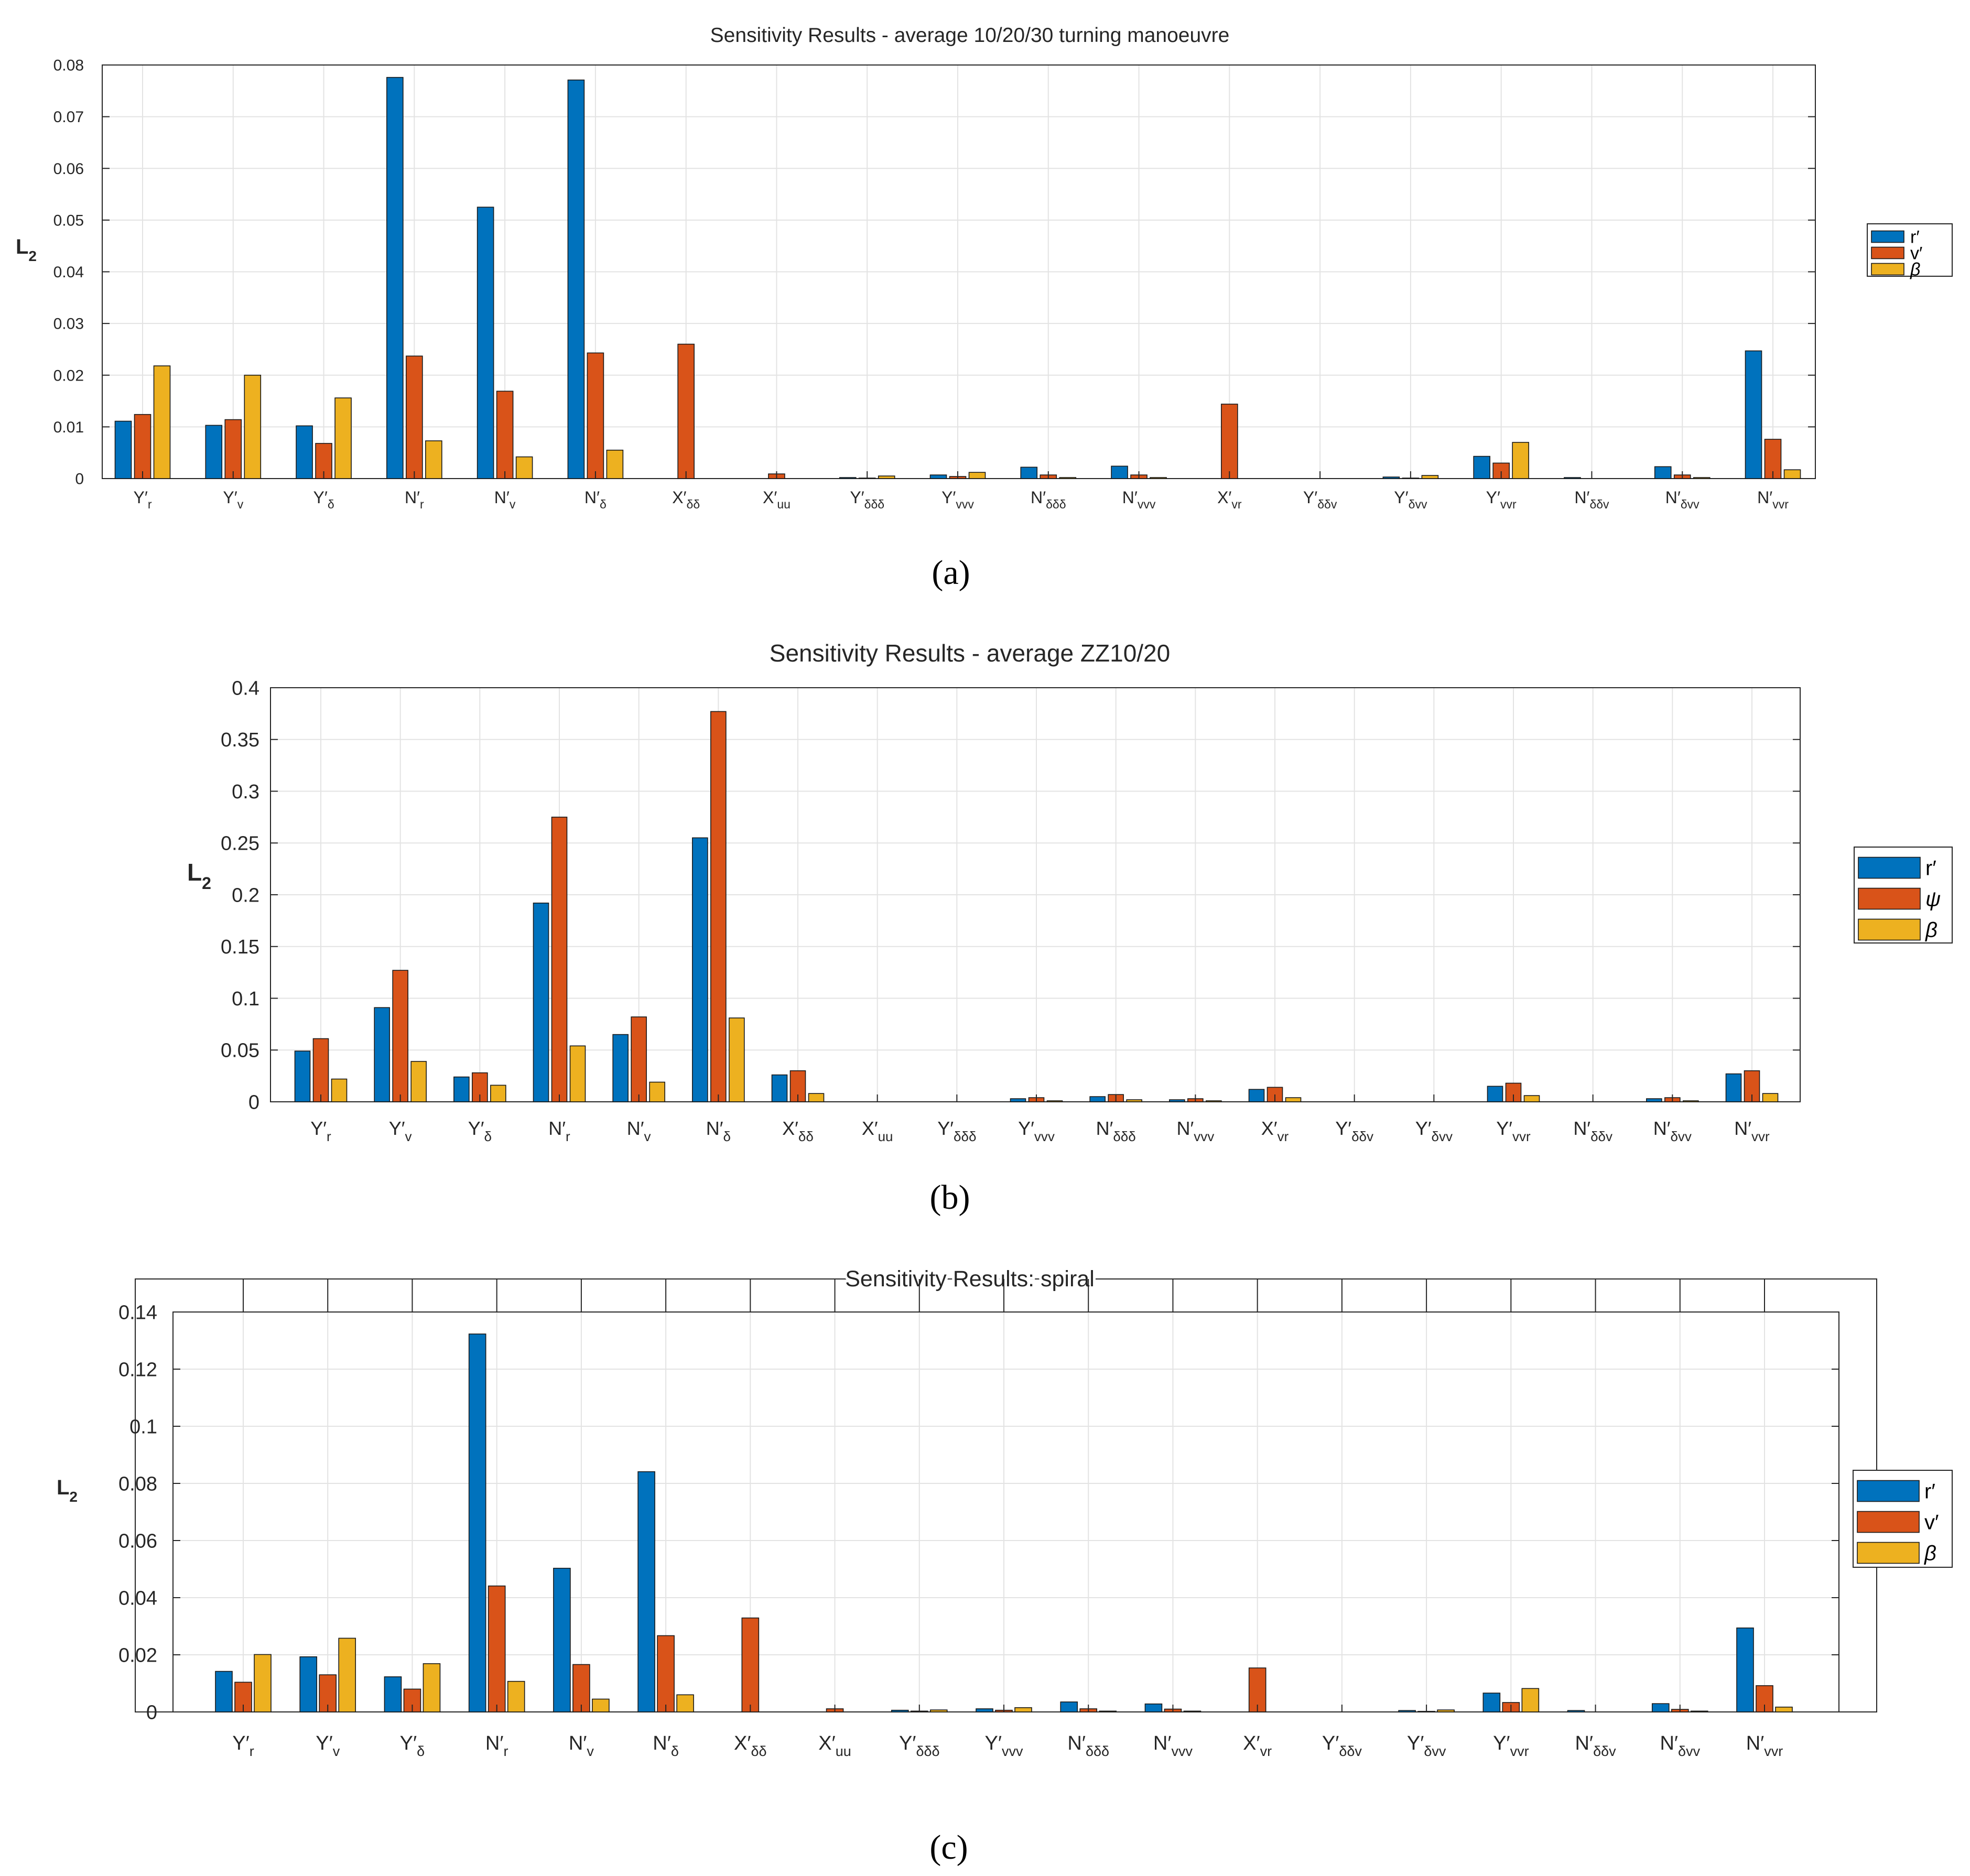  I want to click on x-tick-label: Y′r, so click(142, 499).